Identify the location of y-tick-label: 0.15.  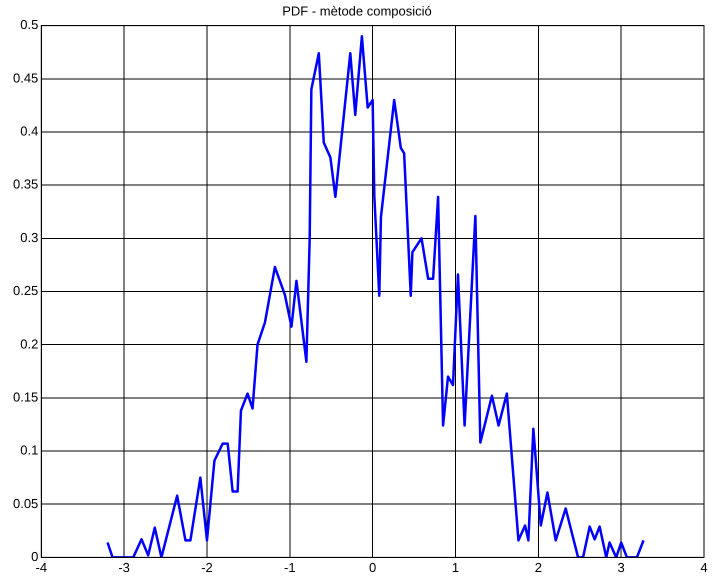
(25, 396).